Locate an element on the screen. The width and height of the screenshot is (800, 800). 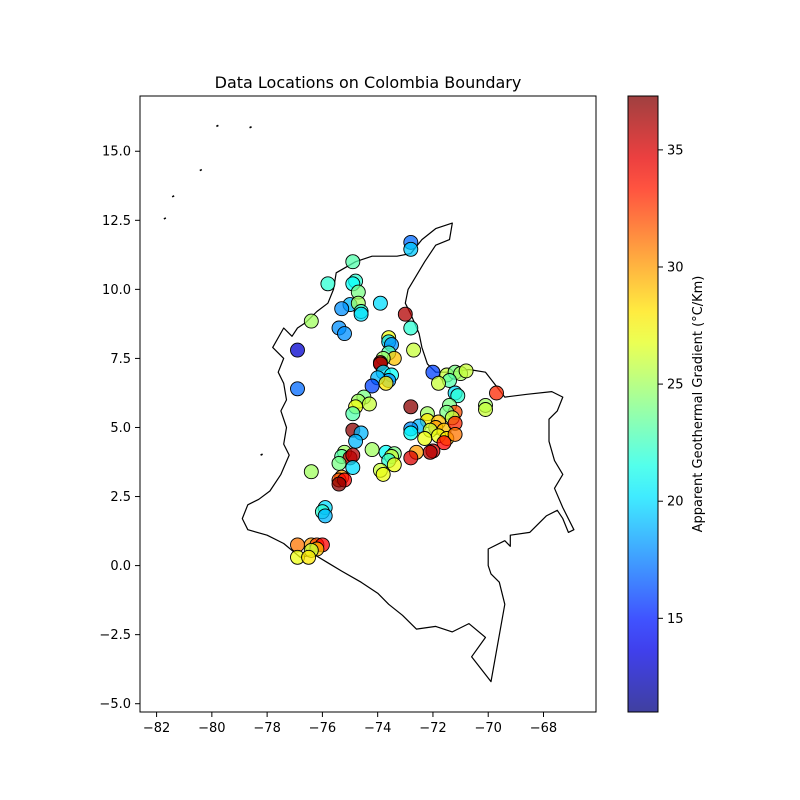
colorbar-gradient is located at coordinates (643, 404).